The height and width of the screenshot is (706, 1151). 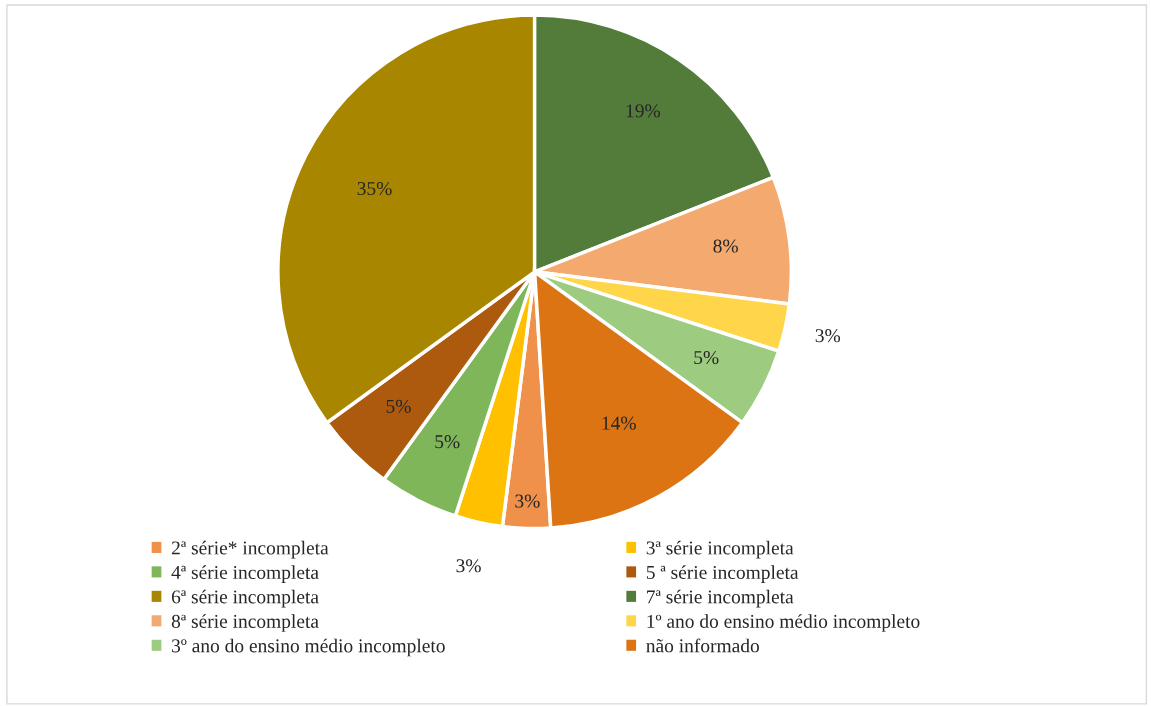 I want to click on data-label: 35%, so click(x=374, y=188).